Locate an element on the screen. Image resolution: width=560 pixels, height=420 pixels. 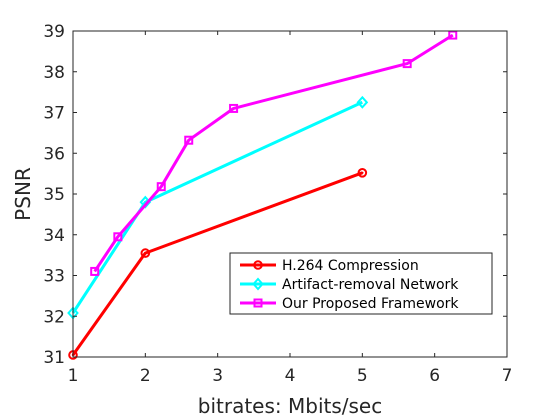
y-tick-label: 33 is located at coordinates (54, 277).